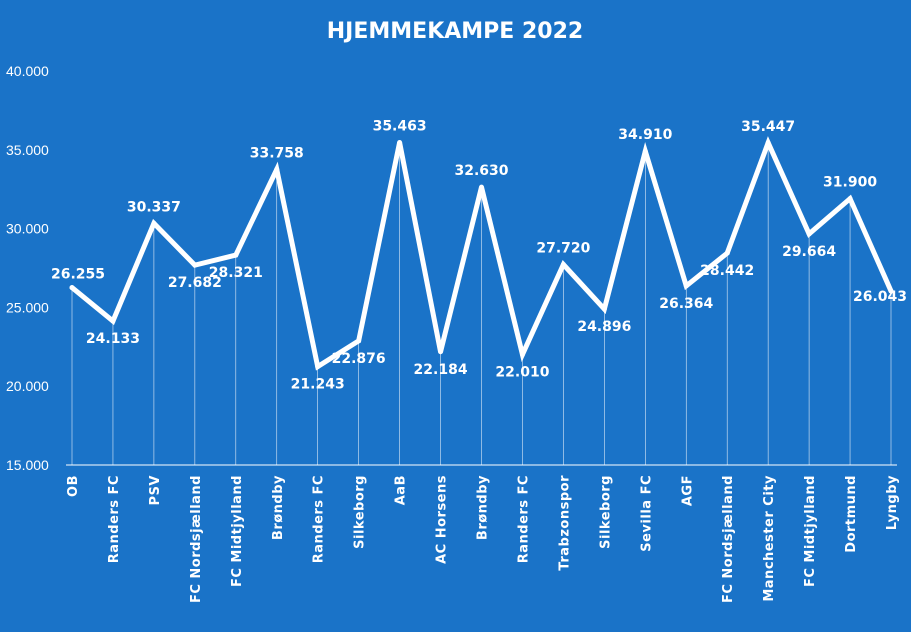  Describe the element at coordinates (442, 519) in the screenshot. I see `x-tick-label: AC Horsens` at that location.